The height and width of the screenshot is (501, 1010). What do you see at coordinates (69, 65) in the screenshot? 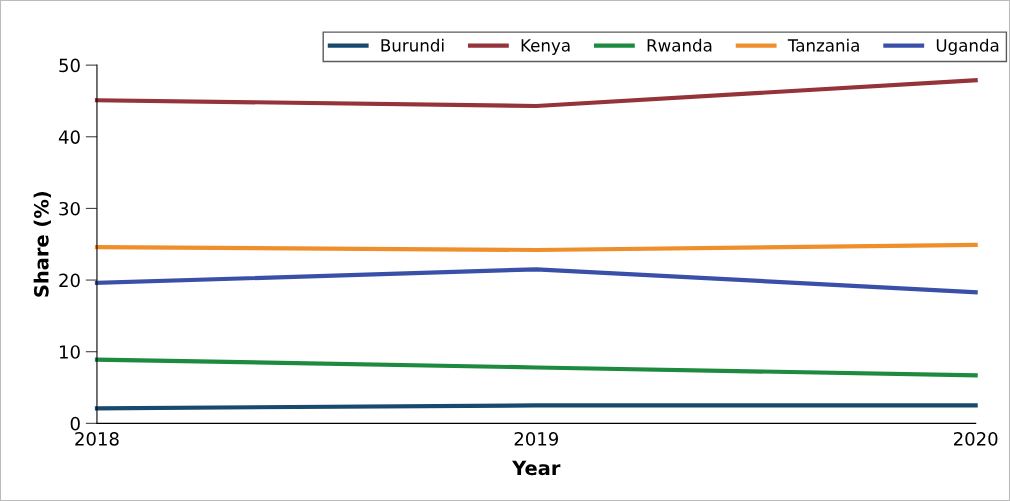
I see `y-tick-label: 50` at bounding box center [69, 65].